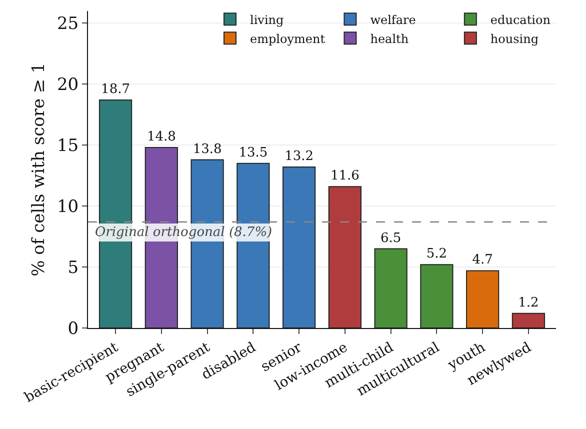  I want to click on data-label: 11.6, so click(345, 176).